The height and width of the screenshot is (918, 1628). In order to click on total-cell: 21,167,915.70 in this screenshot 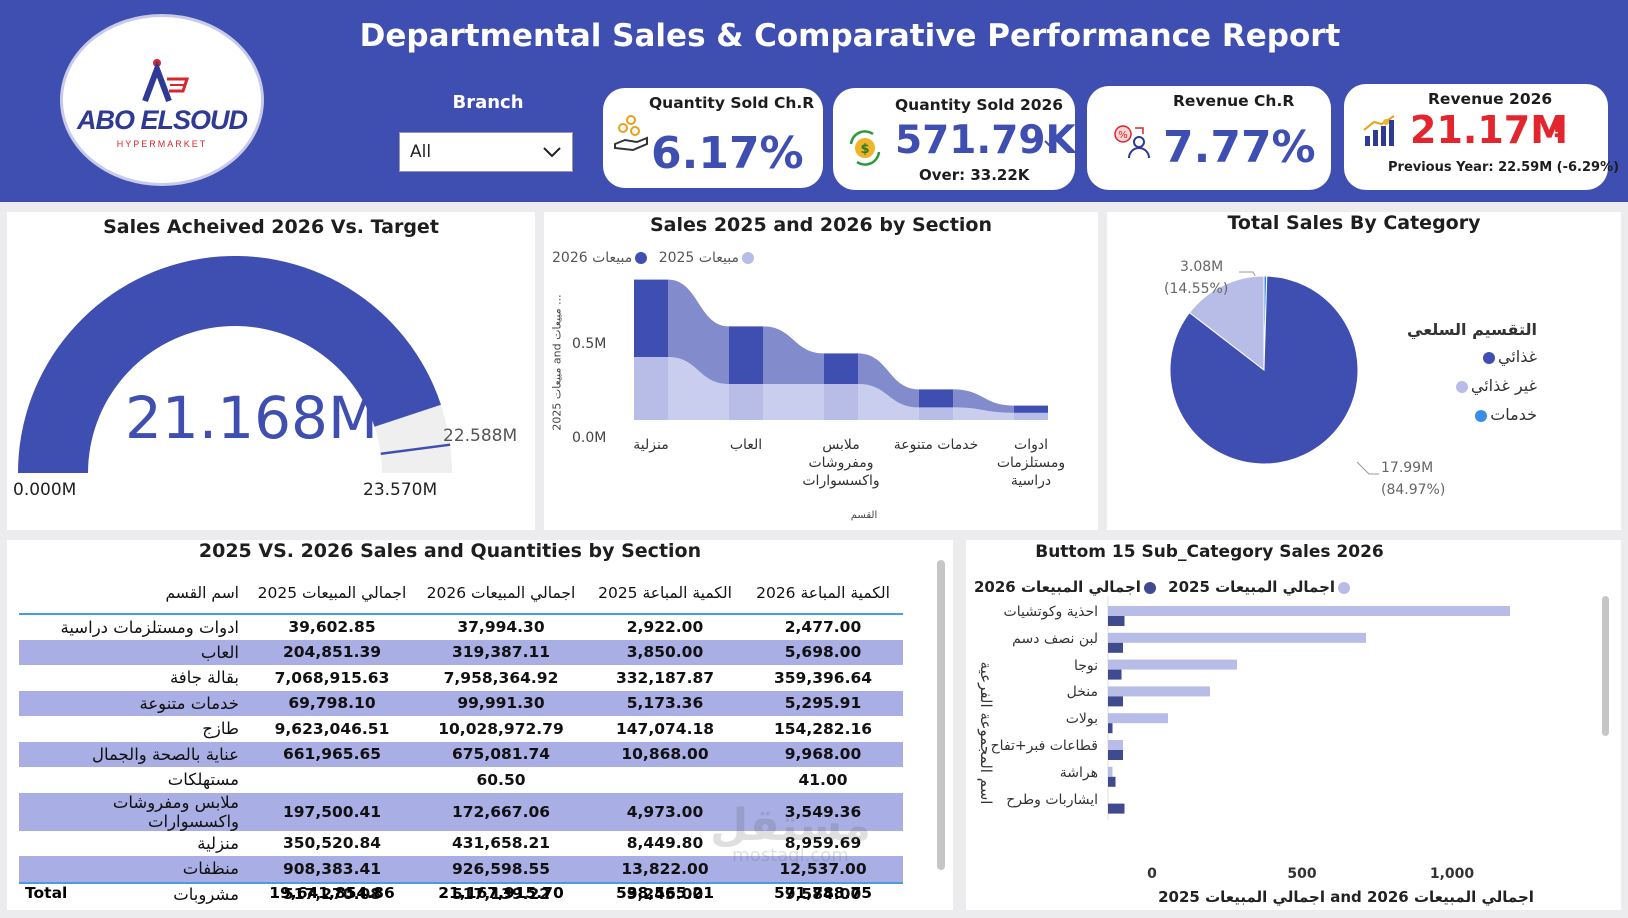, I will do `click(501, 893)`.